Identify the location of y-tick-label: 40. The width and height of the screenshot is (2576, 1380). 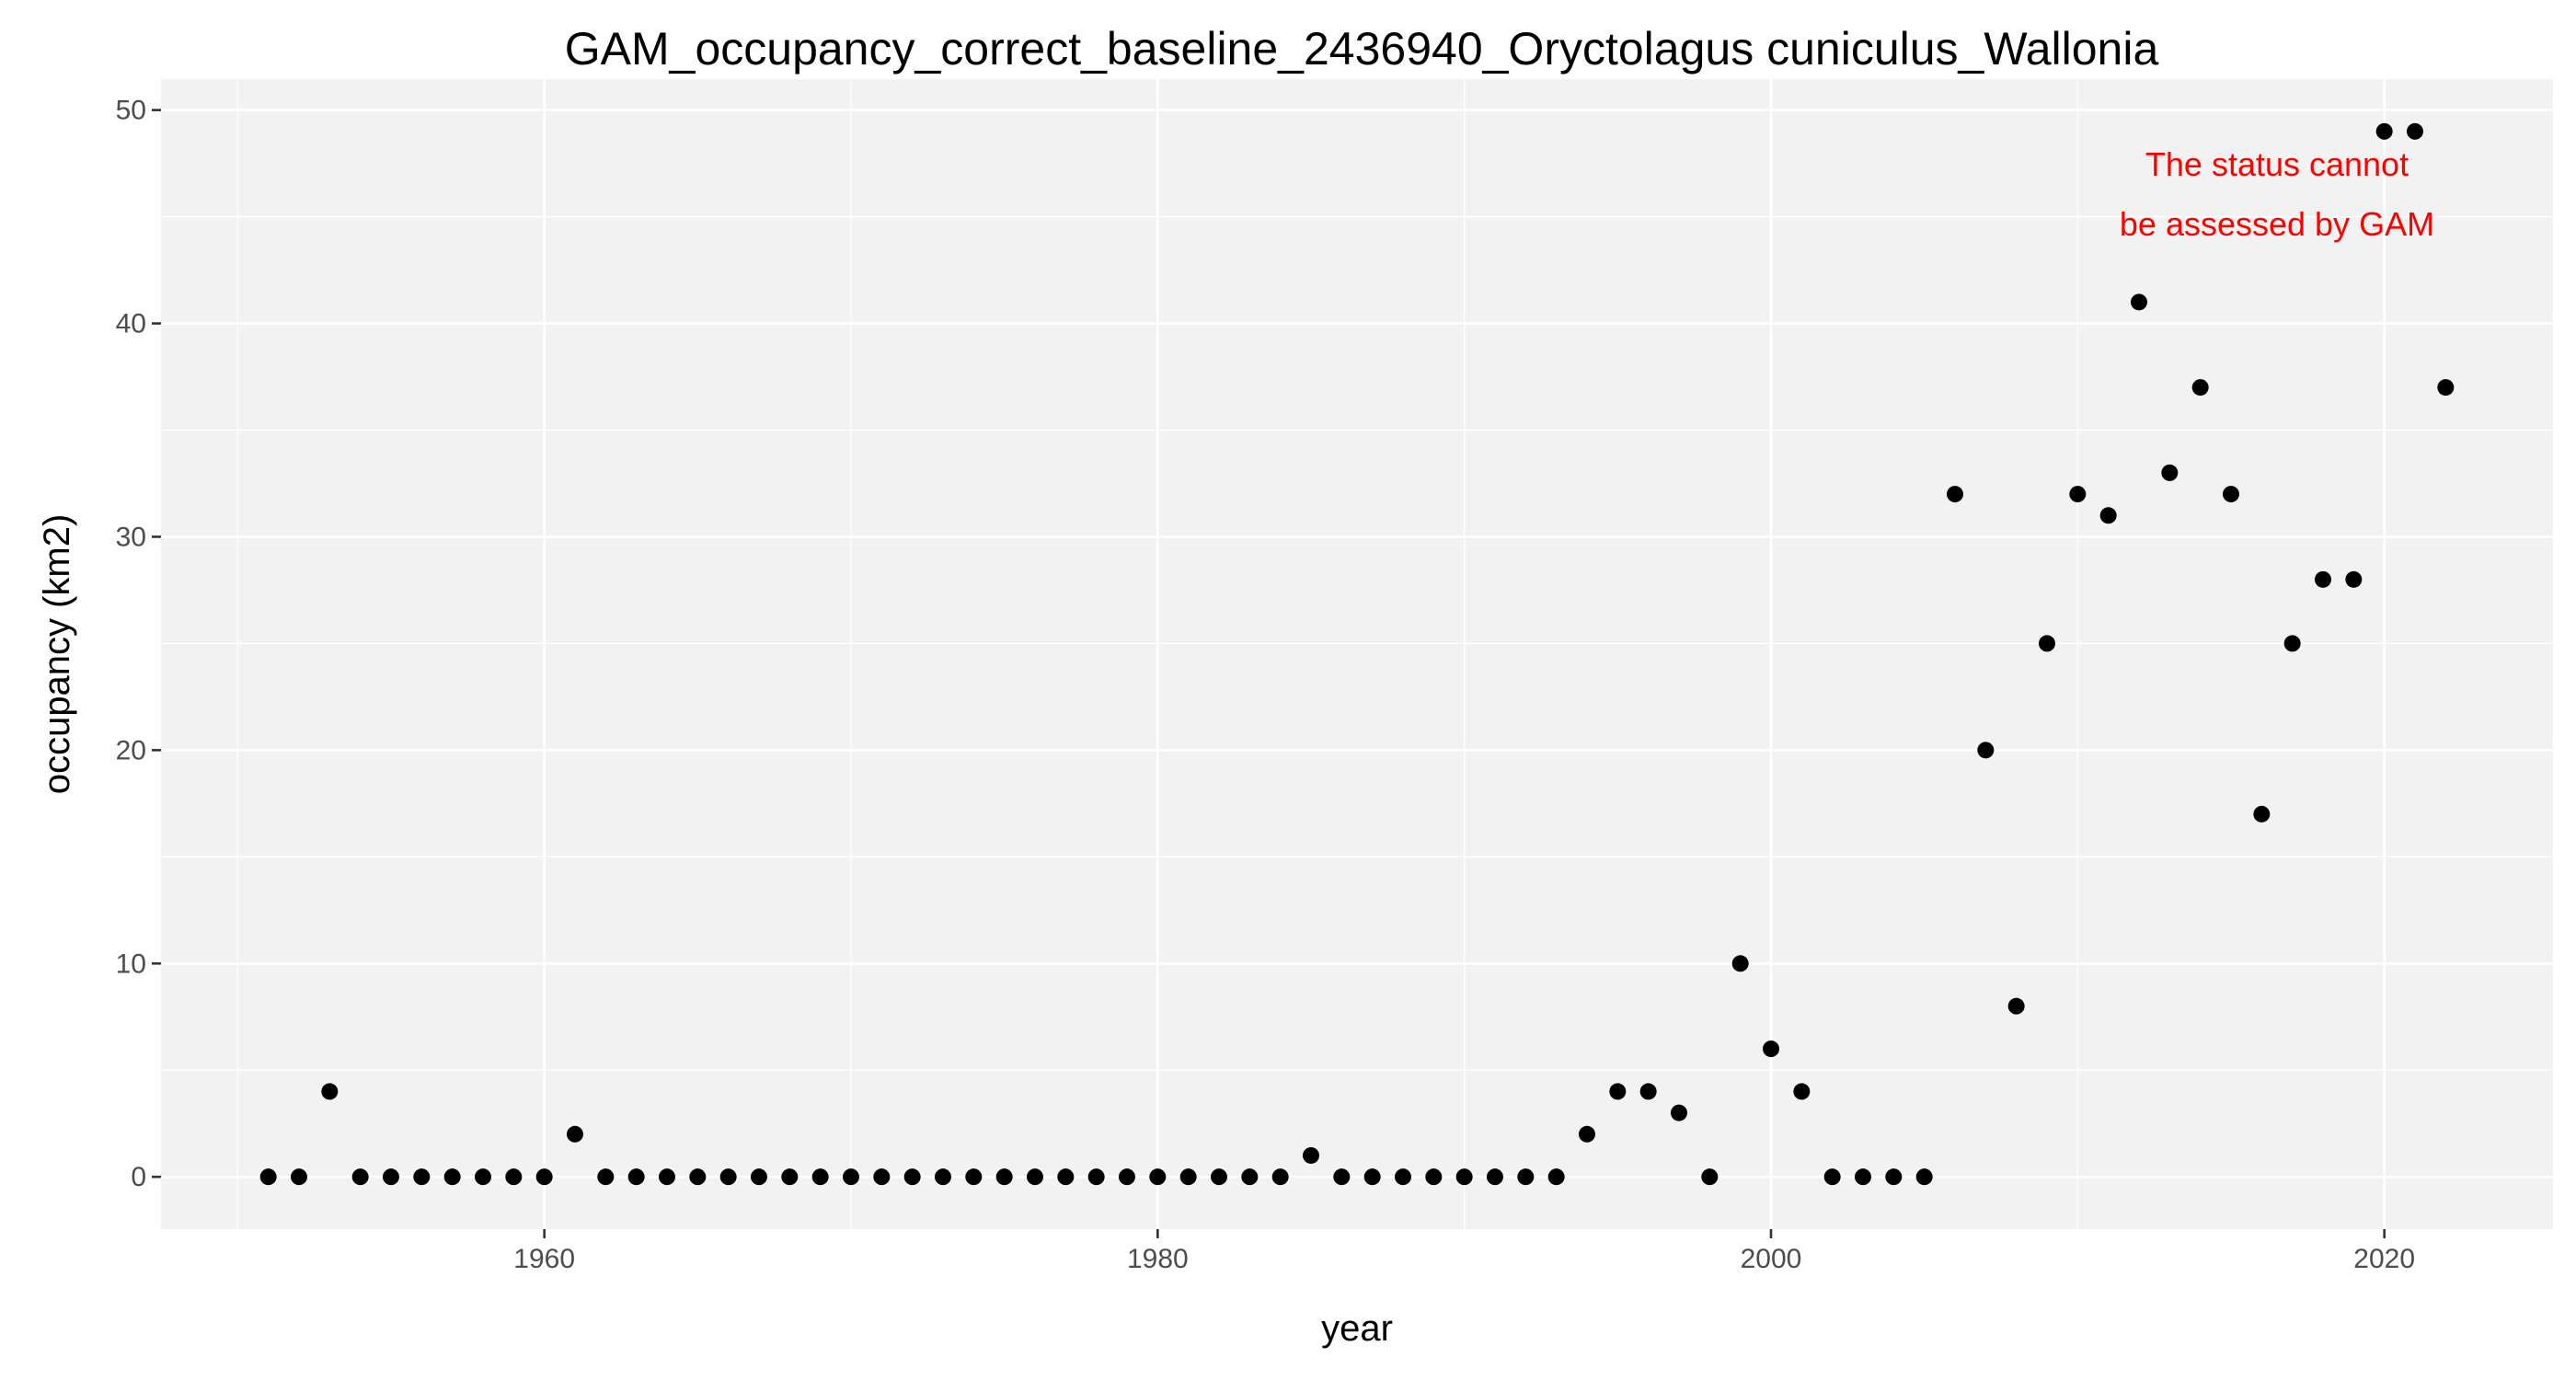
(131, 324).